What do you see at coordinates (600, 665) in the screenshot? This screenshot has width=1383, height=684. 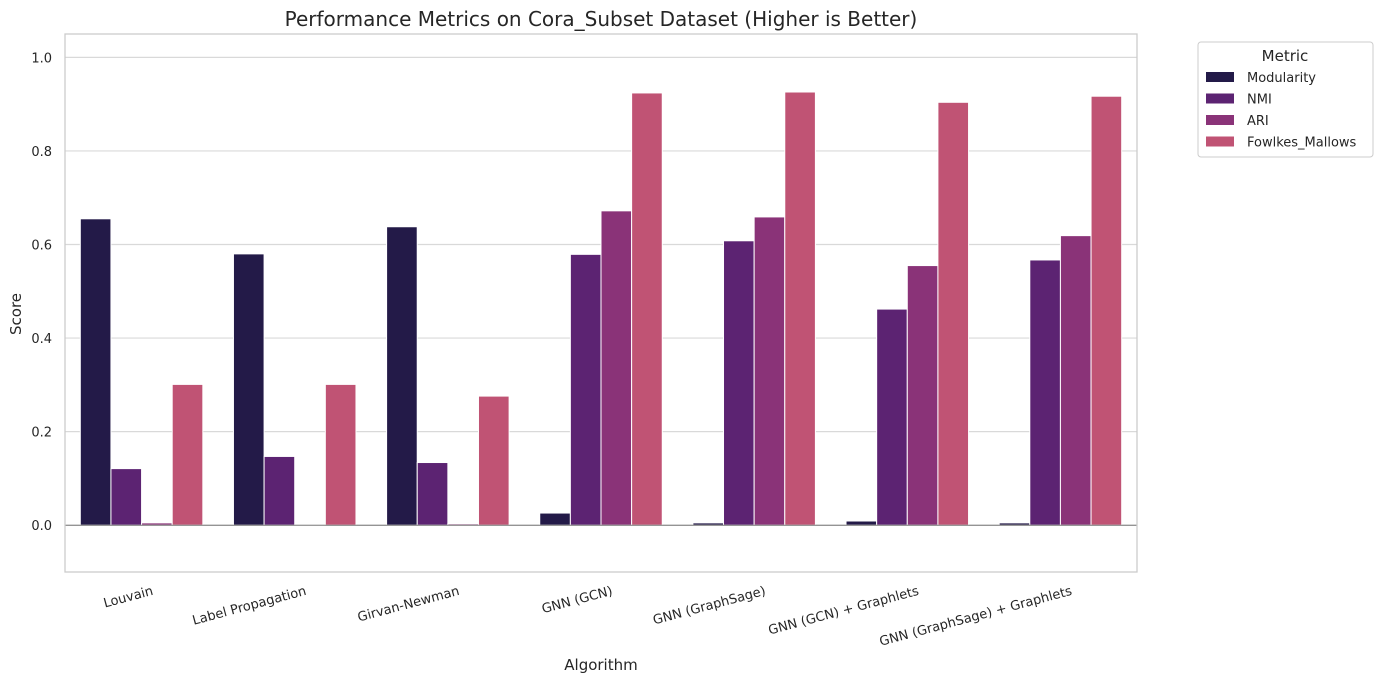 I see `x-axis-label: Algorithm` at bounding box center [600, 665].